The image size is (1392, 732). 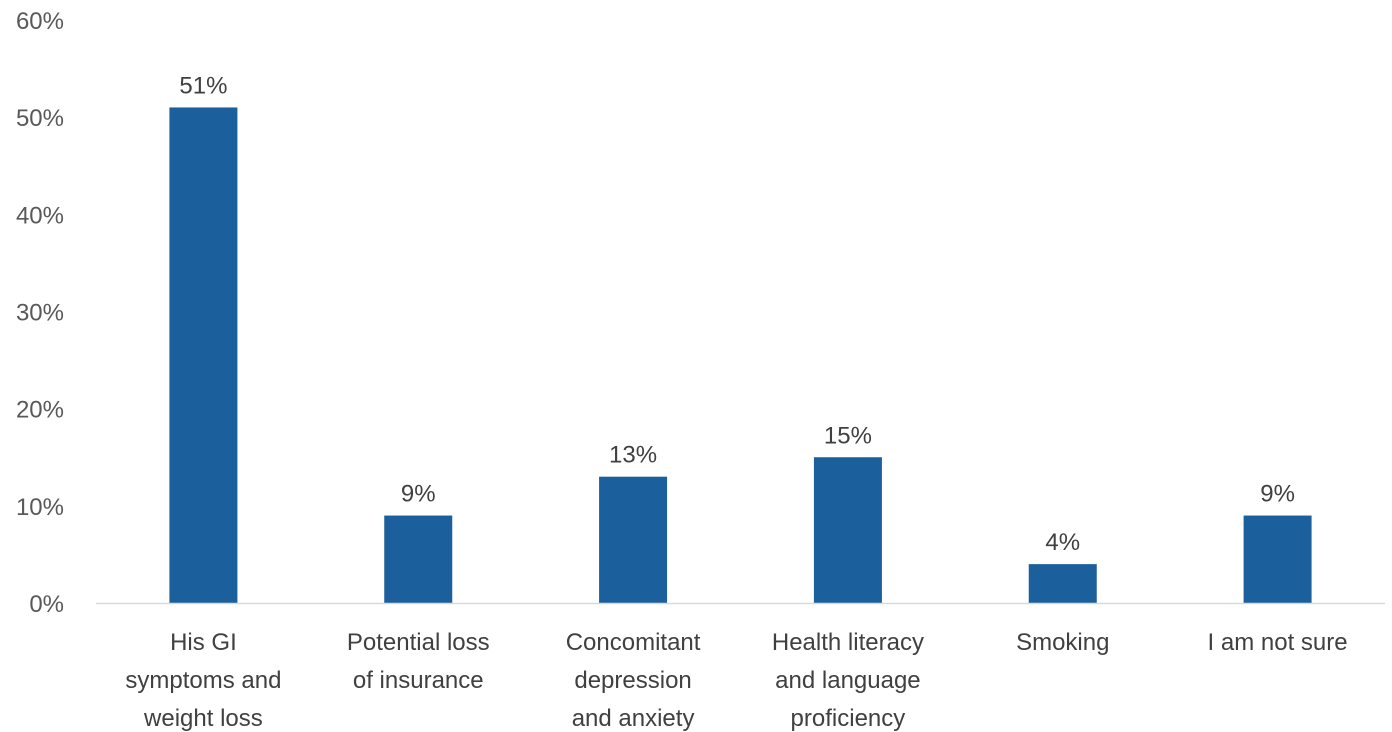 I want to click on data-label: 15%, so click(x=848, y=435).